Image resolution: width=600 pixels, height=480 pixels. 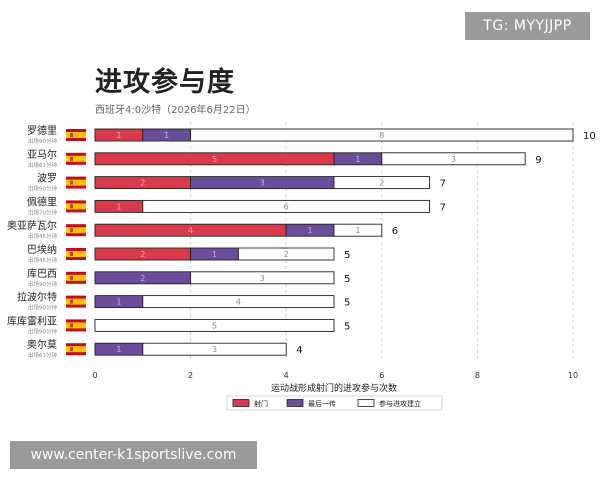 I want to click on player-name: 波罗, so click(x=47, y=178).